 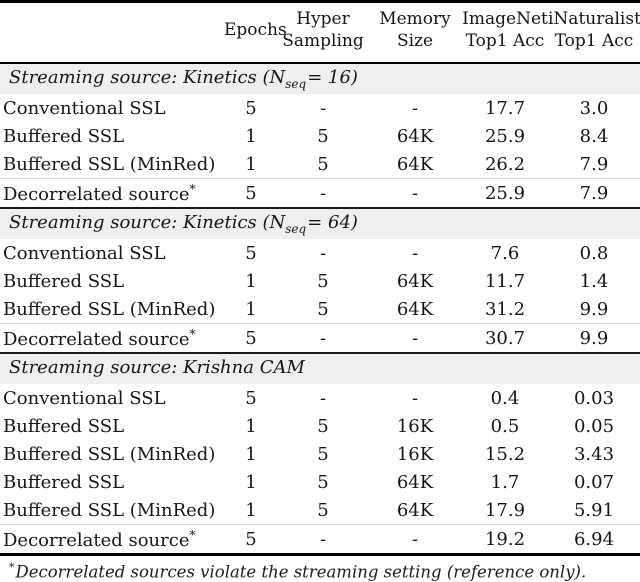 I want to click on header-line: Size, so click(x=415, y=41).